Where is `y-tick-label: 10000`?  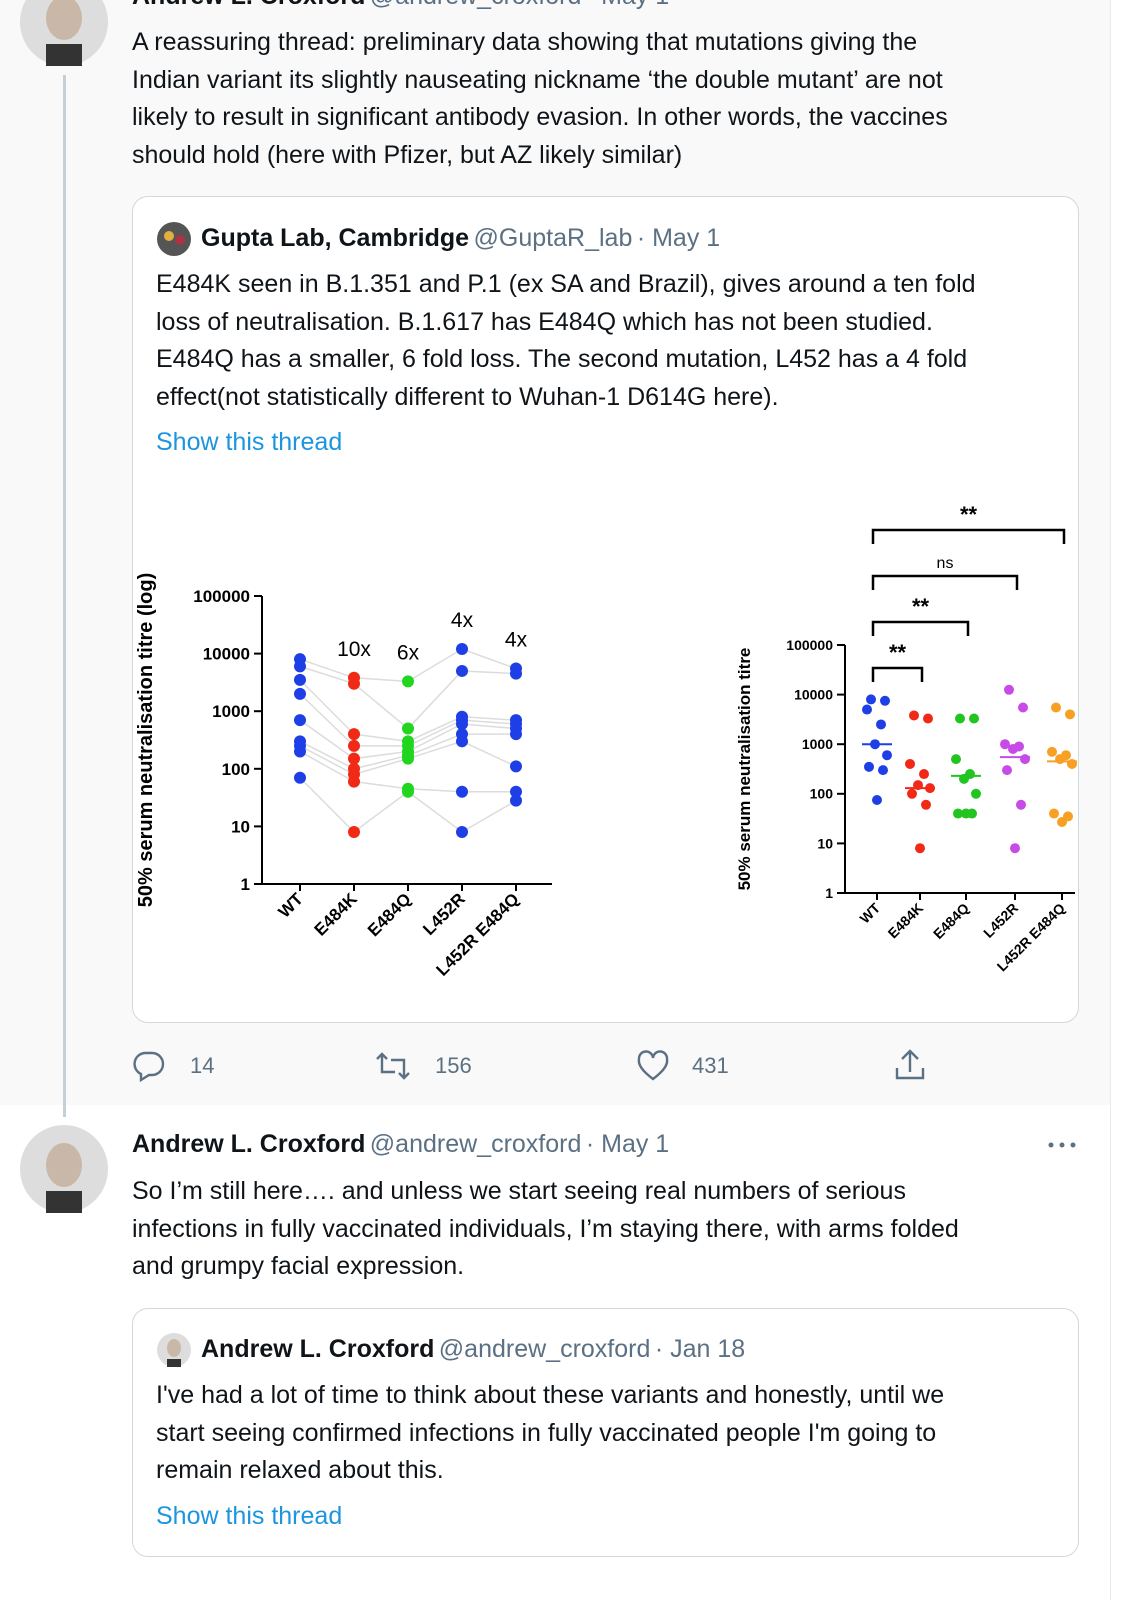 y-tick-label: 10000 is located at coordinates (226, 654).